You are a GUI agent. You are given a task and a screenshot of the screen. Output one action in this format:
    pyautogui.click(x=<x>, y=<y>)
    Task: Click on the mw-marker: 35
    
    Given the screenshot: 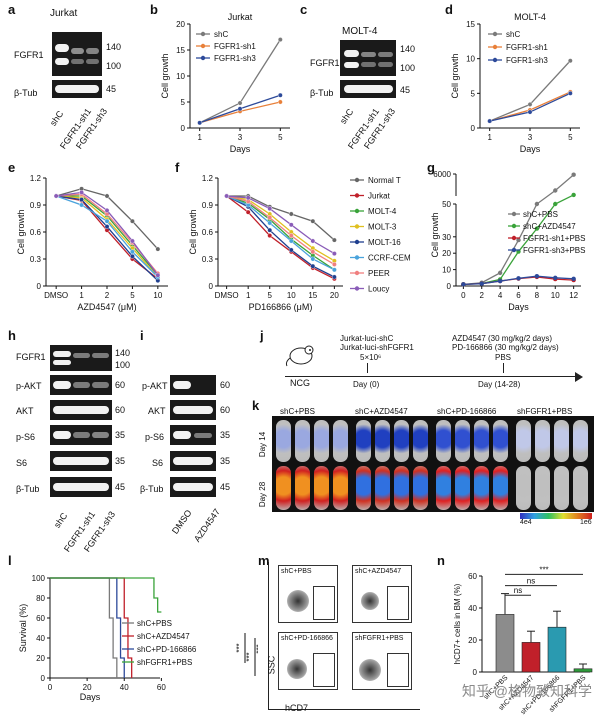 What is the action you would take?
    pyautogui.click(x=225, y=435)
    